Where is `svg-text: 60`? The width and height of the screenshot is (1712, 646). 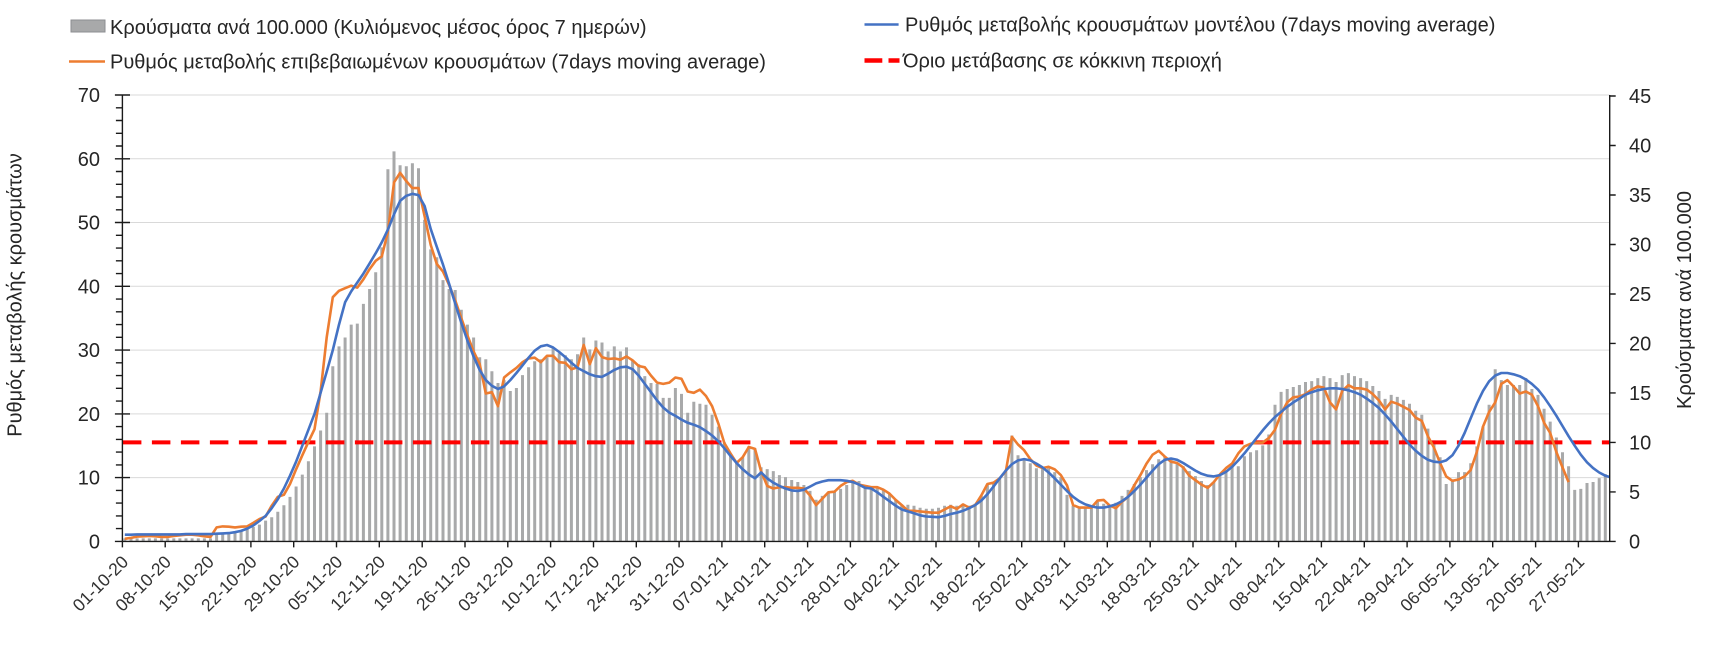 svg-text: 60 is located at coordinates (89, 160).